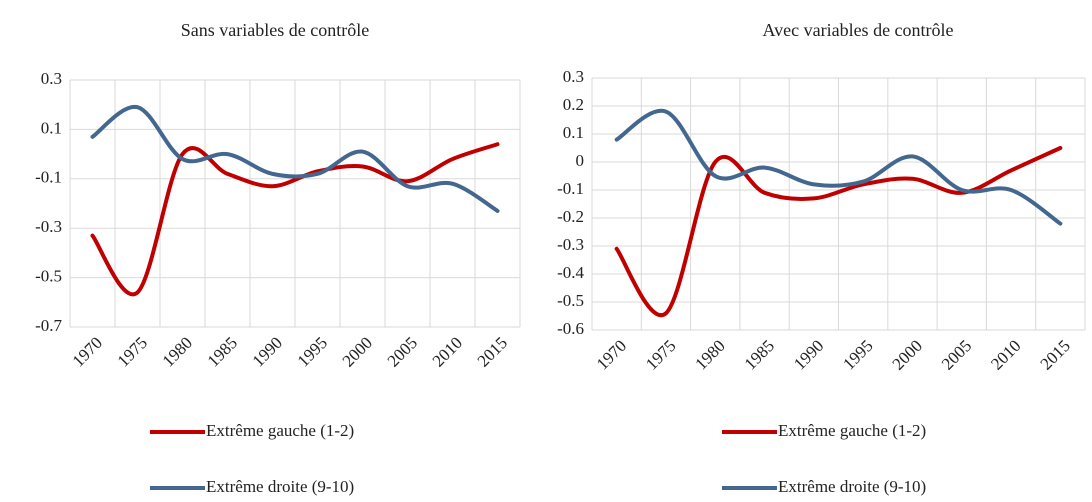 The image size is (1092, 502). Describe the element at coordinates (275, 30) in the screenshot. I see `chart-title: Sans variables de contrôle` at that location.